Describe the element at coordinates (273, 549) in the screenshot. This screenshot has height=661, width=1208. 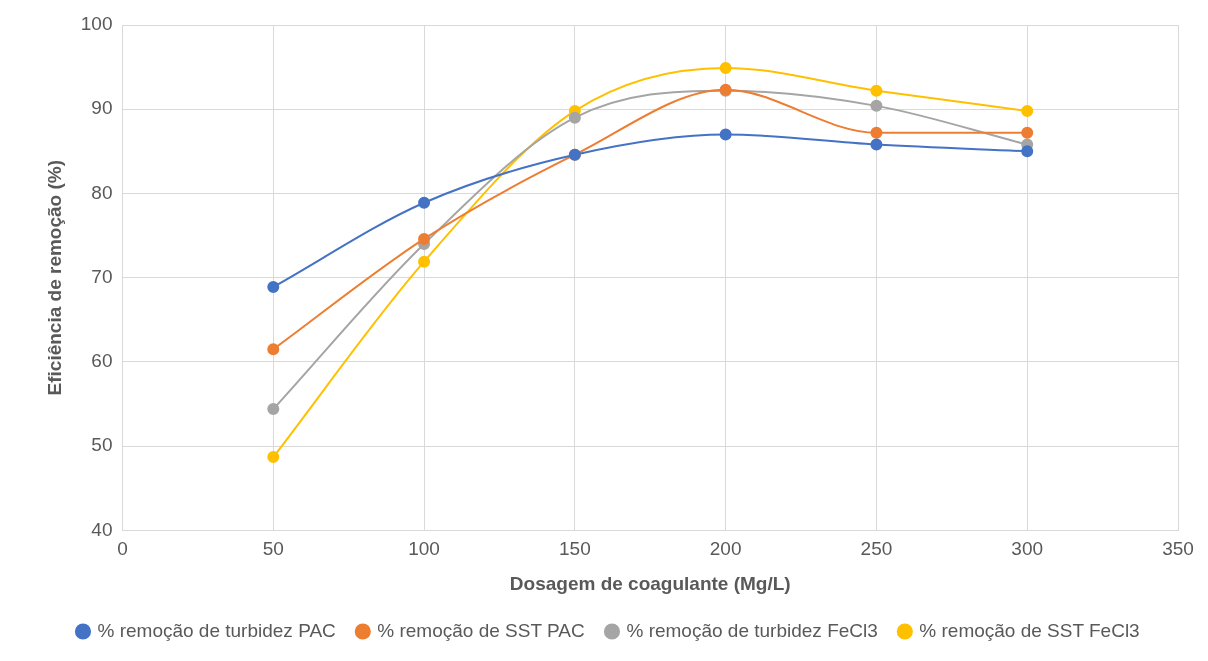
I see `x-tick-label: 50` at that location.